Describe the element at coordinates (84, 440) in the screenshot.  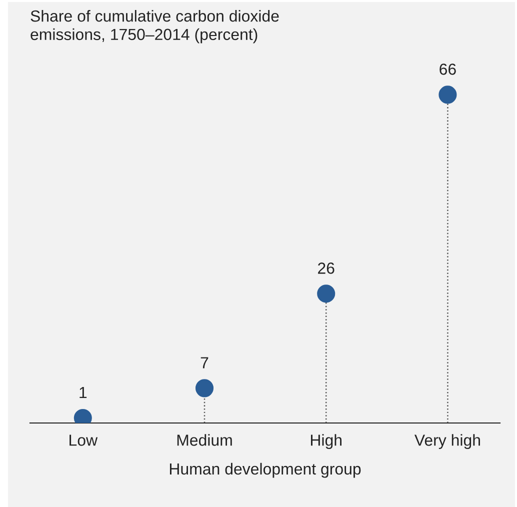
I see `x-tick-label: Low` at that location.